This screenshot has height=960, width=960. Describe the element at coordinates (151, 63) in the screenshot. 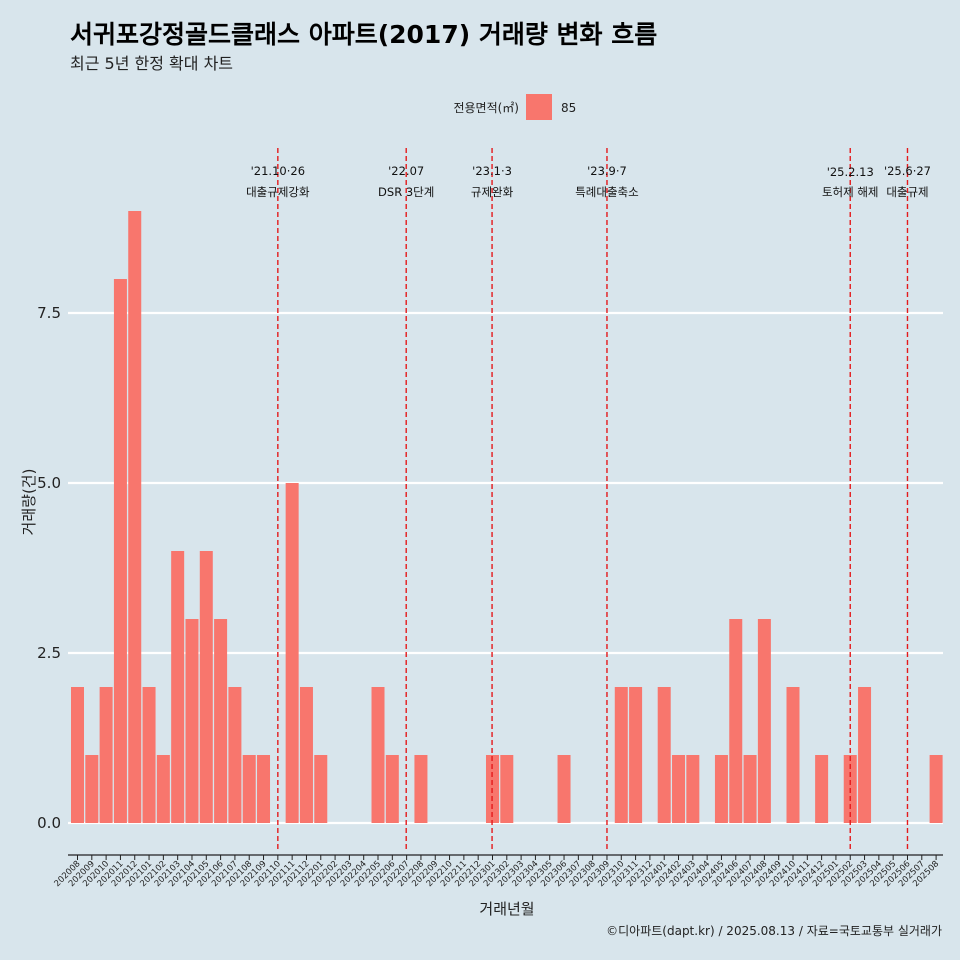

I see `chart-subtitle: 최근 5년 한정 확대 차트` at that location.